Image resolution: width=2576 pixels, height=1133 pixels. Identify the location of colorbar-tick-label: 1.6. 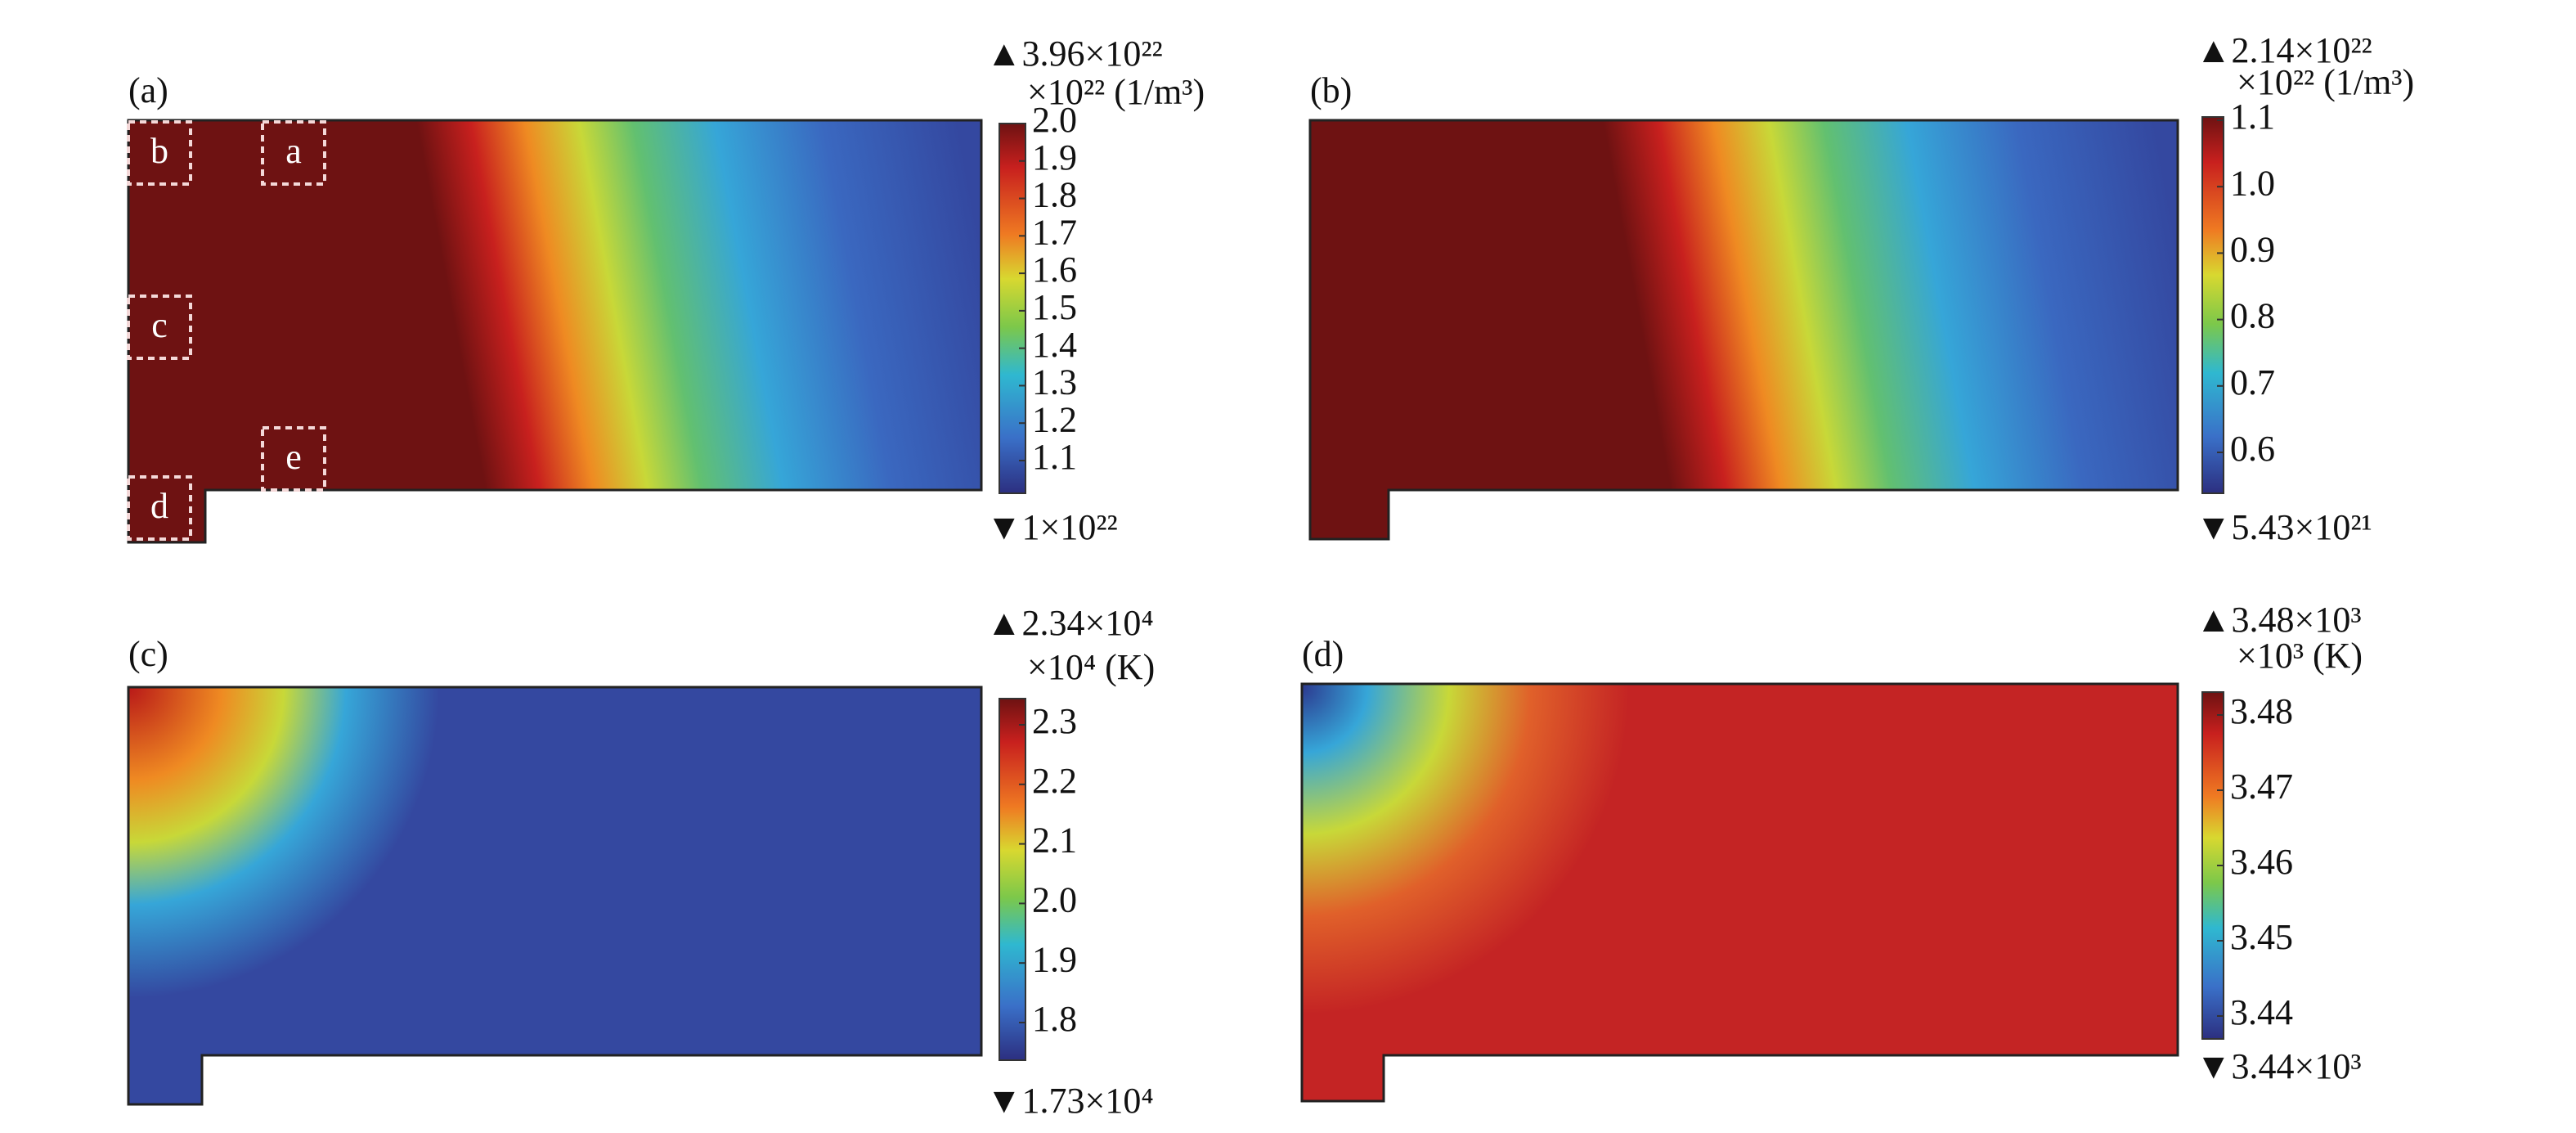
(1055, 270).